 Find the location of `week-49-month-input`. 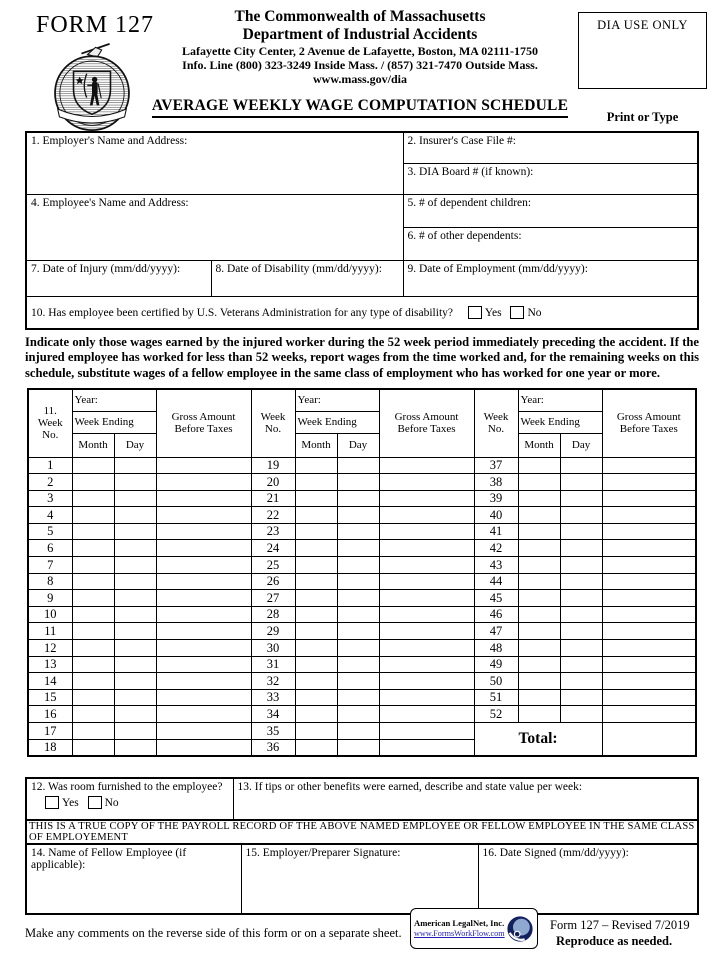

week-49-month-input is located at coordinates (539, 664).